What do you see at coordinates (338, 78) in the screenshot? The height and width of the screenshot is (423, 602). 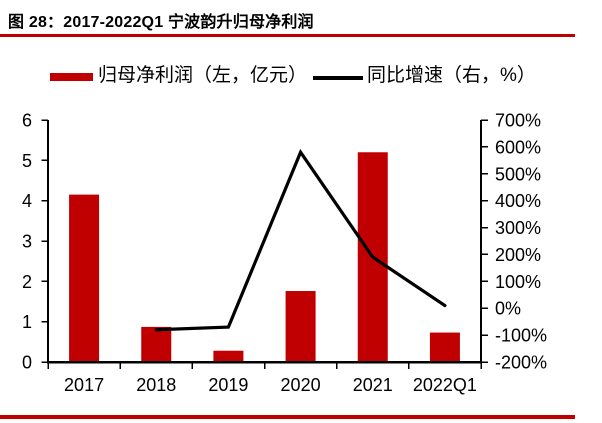 I see `legend-line-swatch` at bounding box center [338, 78].